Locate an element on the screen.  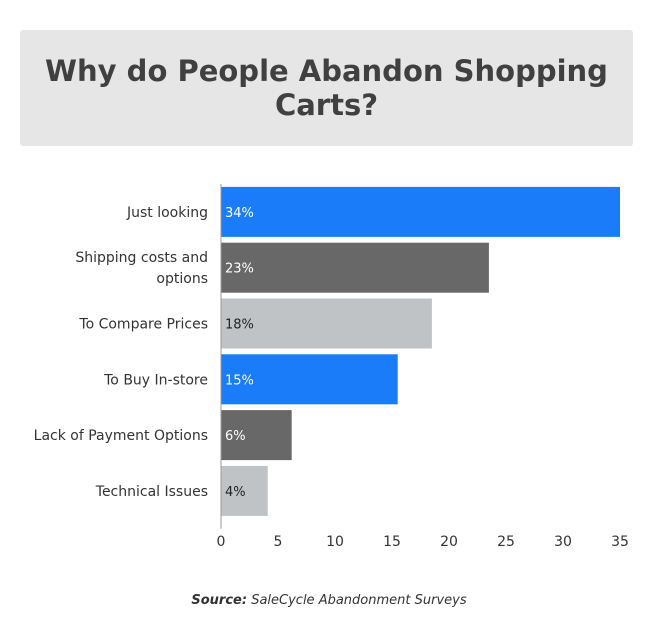
source-text: SaleCycle Abandonment Surveys is located at coordinates (359, 600).